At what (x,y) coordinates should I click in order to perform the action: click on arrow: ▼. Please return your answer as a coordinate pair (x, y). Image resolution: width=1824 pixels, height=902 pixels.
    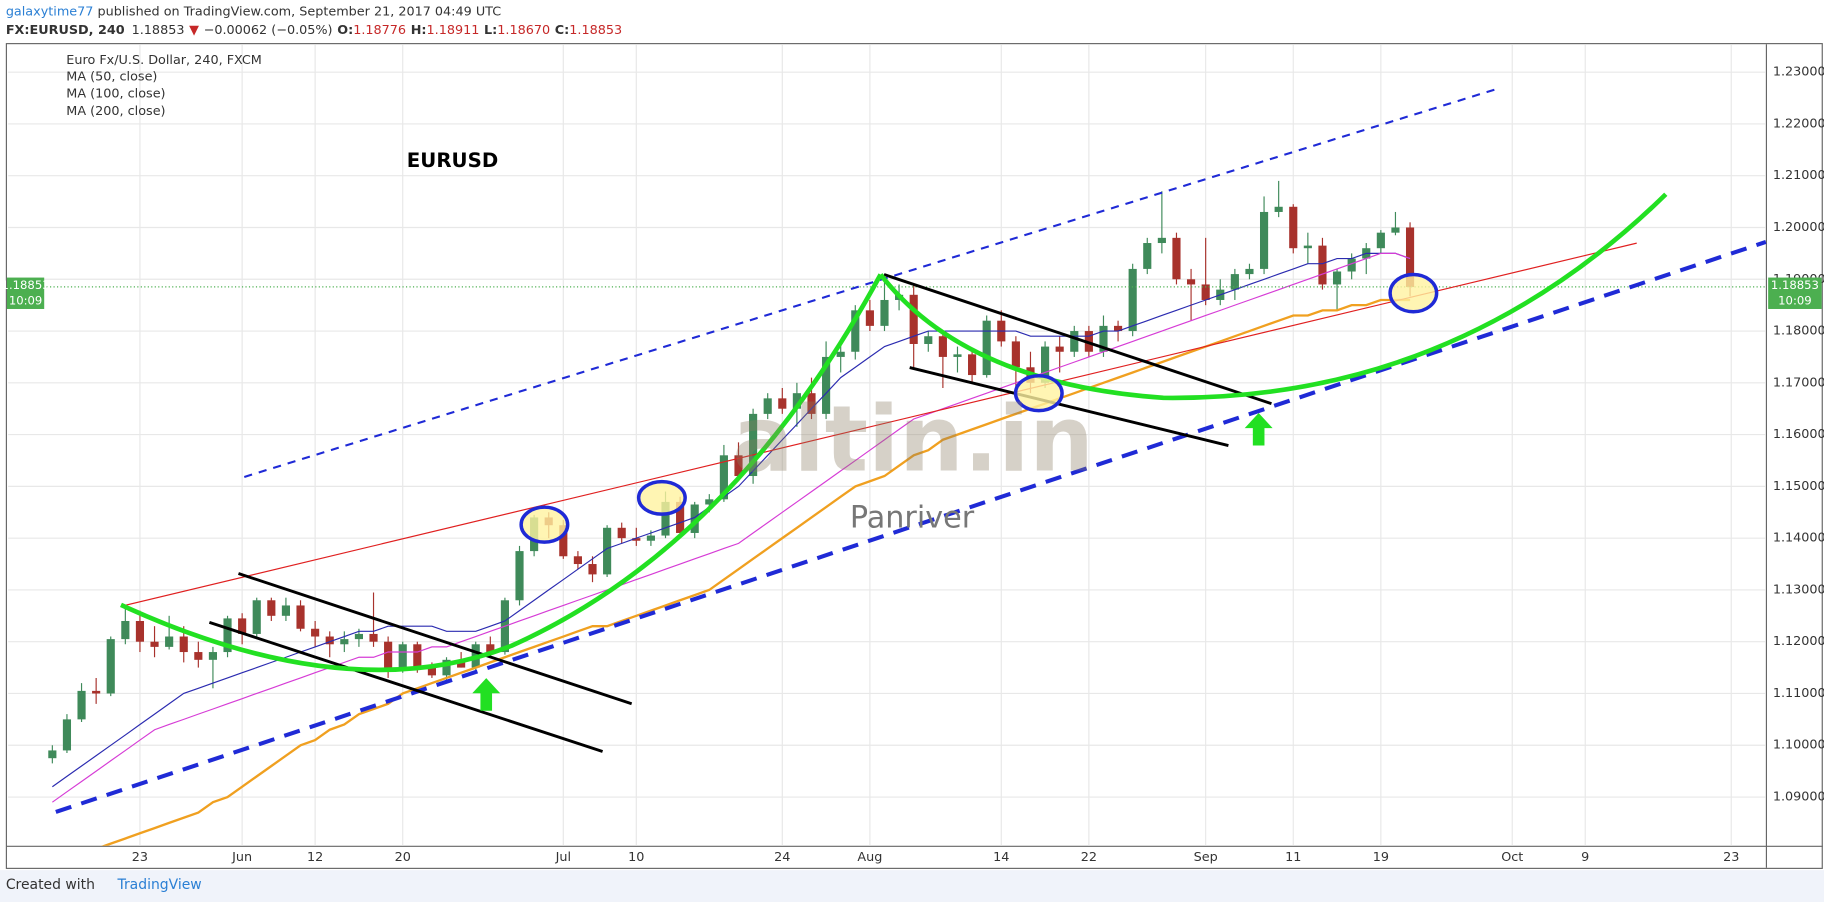
    Looking at the image, I should click on (194, 30).